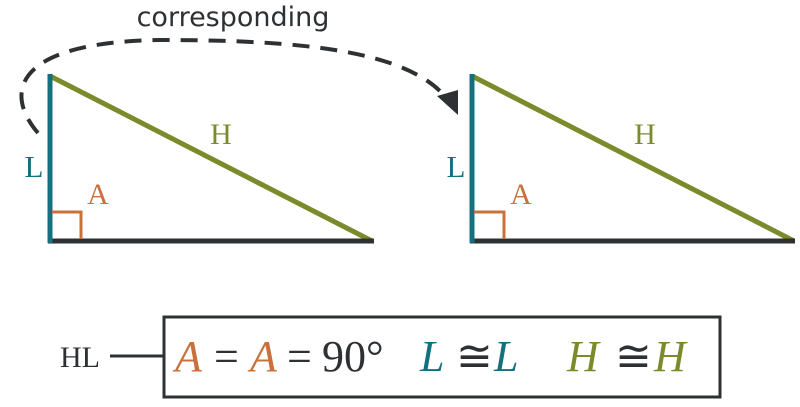  I want to click on formula-angle-a1: A, so click(187, 356).